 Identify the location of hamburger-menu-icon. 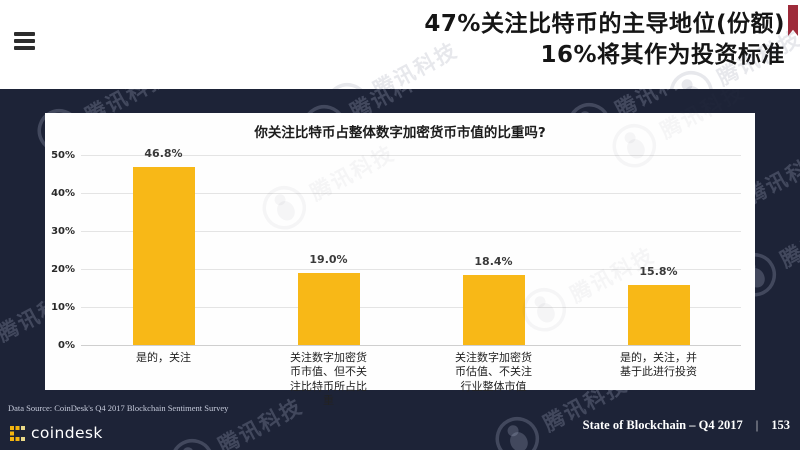
(24, 41).